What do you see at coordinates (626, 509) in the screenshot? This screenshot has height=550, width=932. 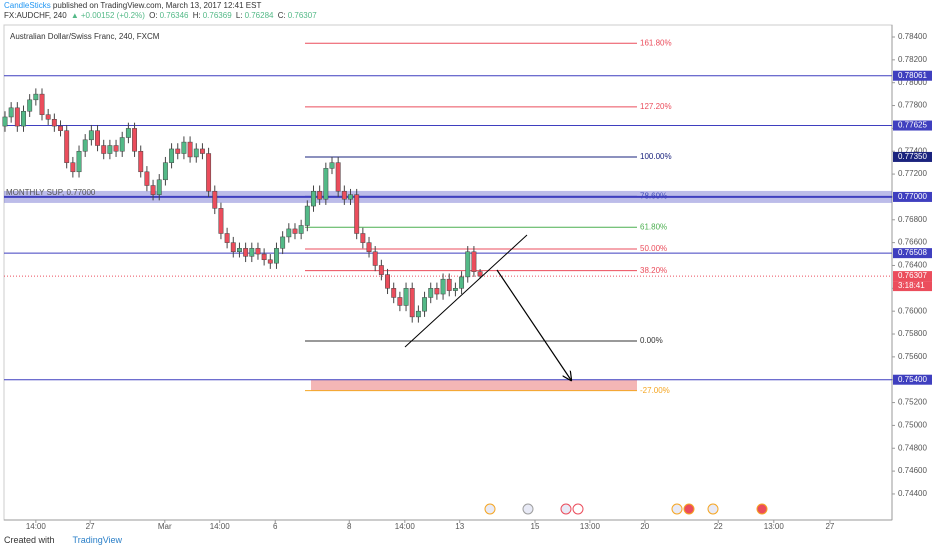 I see `event-icons` at bounding box center [626, 509].